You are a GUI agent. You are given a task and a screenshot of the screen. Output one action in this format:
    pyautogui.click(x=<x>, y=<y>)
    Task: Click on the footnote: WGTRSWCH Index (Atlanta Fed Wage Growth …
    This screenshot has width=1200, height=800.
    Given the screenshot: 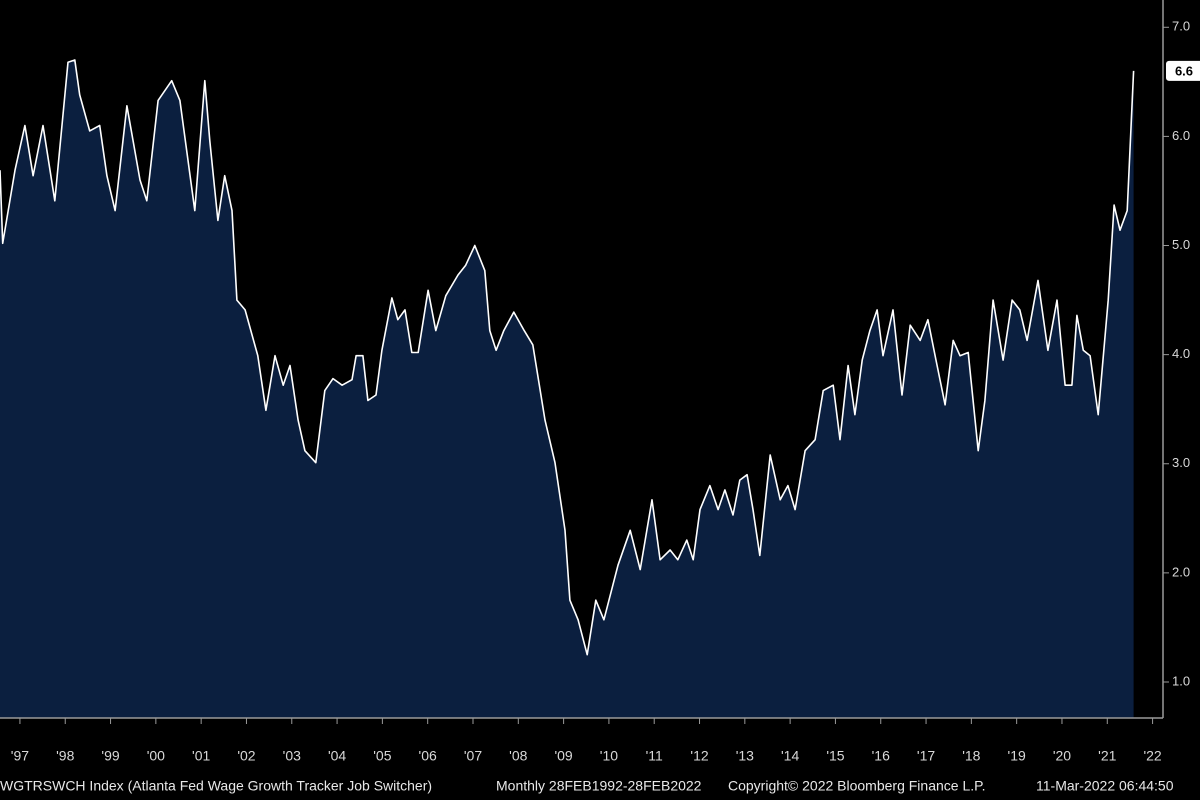 What is the action you would take?
    pyautogui.click(x=216, y=786)
    